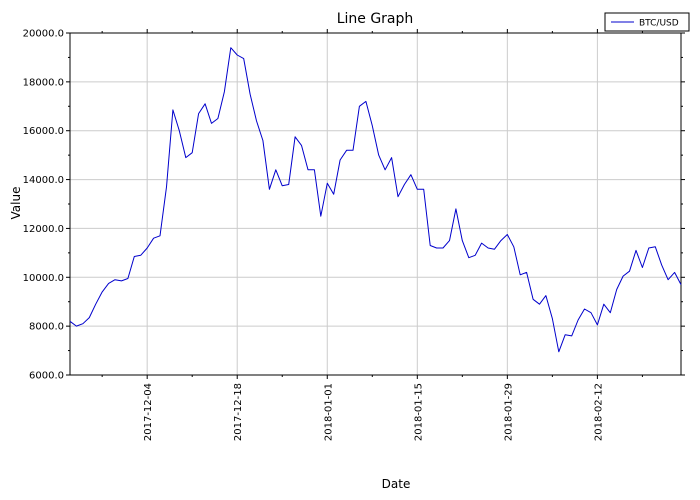 This screenshot has width=700, height=500. Describe the element at coordinates (43, 131) in the screenshot. I see `y-tick-label: 16000.0` at that location.